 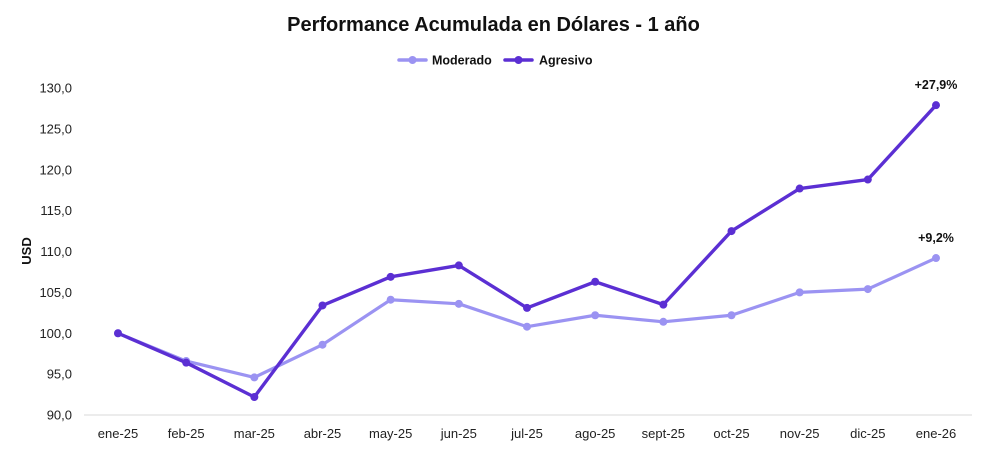 I want to click on y-tick-label: 100,0, so click(x=55, y=333).